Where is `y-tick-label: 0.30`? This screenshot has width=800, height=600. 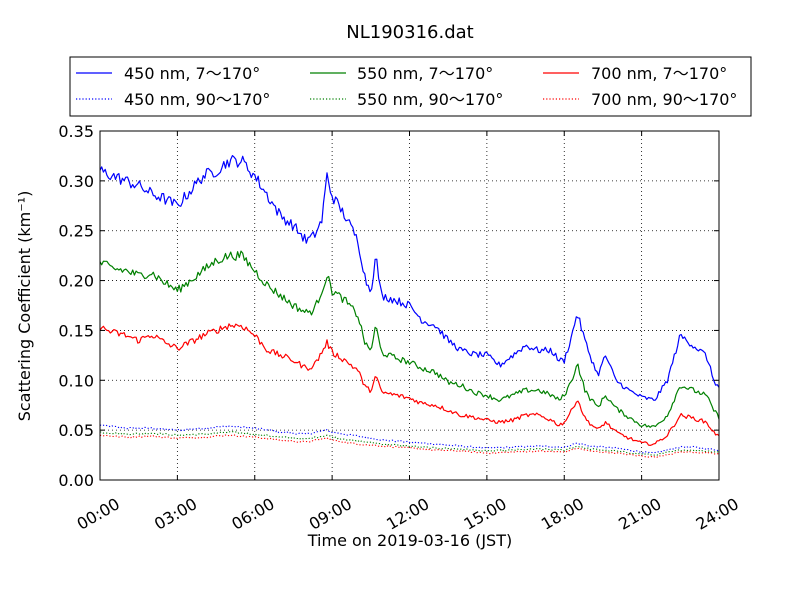 y-tick-label: 0.30 is located at coordinates (76, 181).